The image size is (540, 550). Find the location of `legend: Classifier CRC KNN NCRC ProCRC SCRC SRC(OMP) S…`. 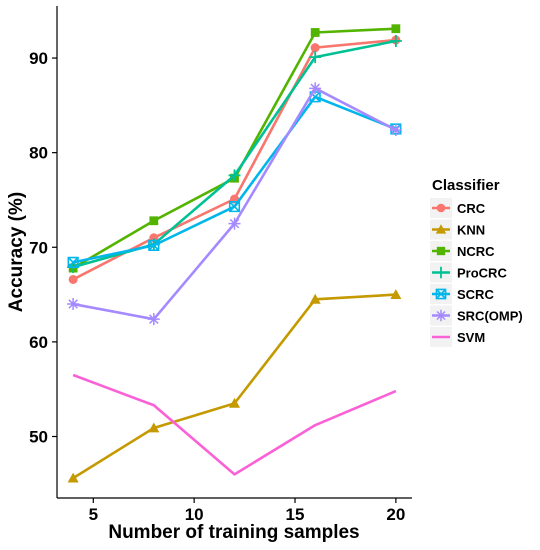

legend: Classifier CRC KNN NCRC ProCRC SCRC SRC(OMP) S… is located at coordinates (476, 262).